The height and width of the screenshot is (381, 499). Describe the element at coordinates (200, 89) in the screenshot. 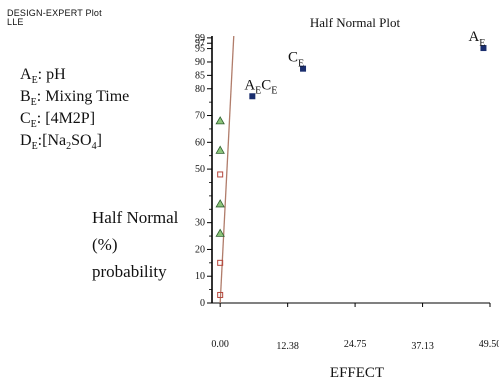

I see `y-tick-label: 80` at that location.